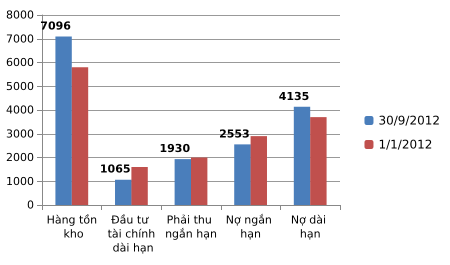 The height and width of the screenshot is (265, 450). I want to click on x-tick-label: Nợ dài hạn, so click(310, 227).